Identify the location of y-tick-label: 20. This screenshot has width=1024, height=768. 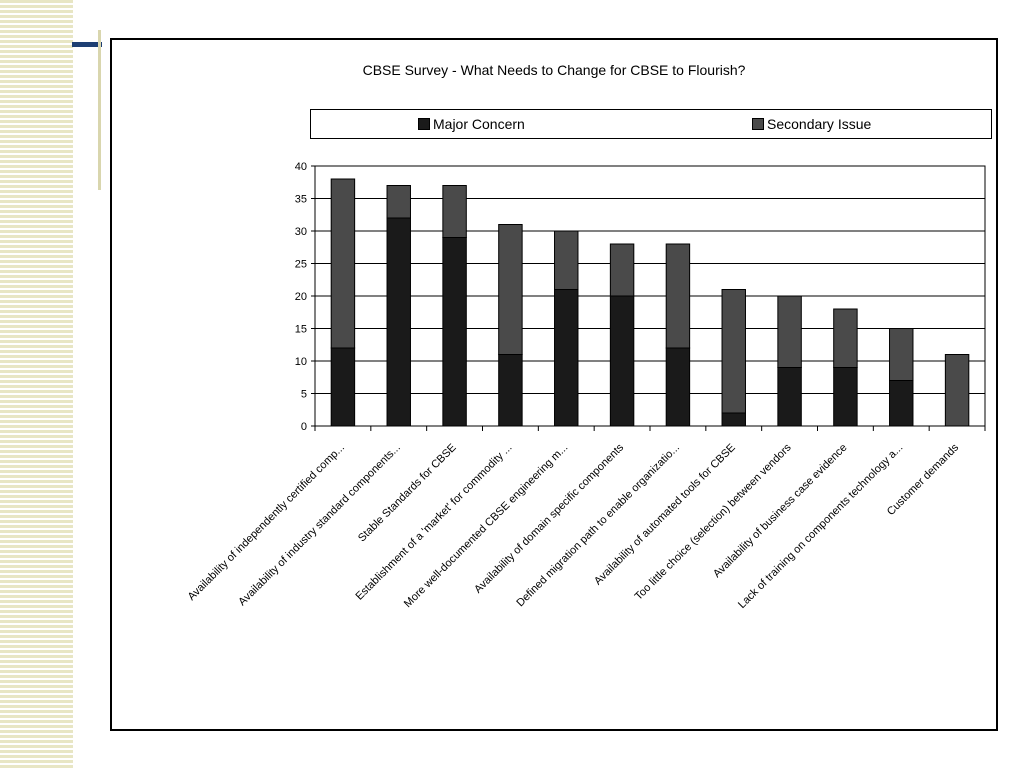
(301, 297).